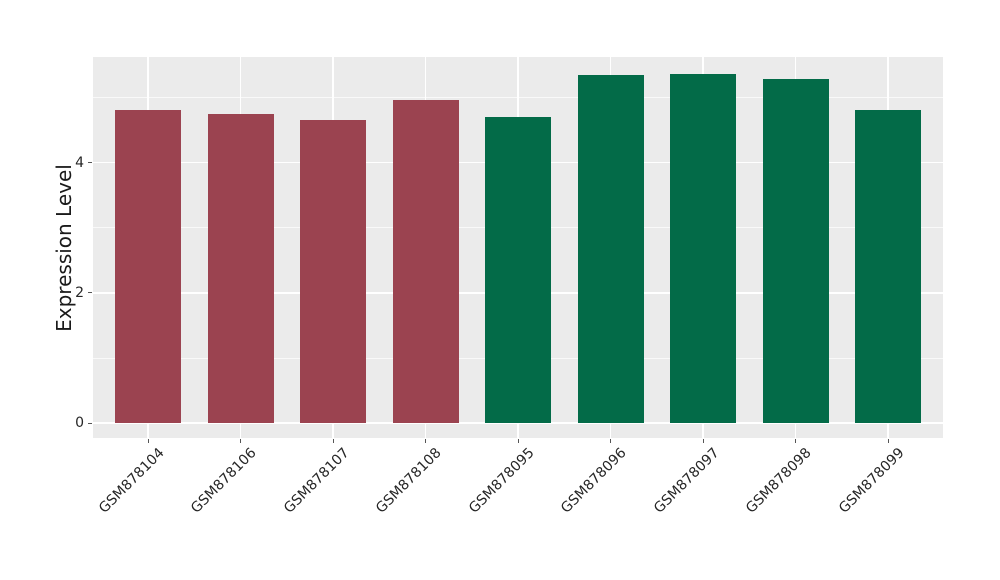 Image resolution: width=1000 pixels, height=580 pixels. I want to click on x-tick-GSM878097, so click(703, 441).